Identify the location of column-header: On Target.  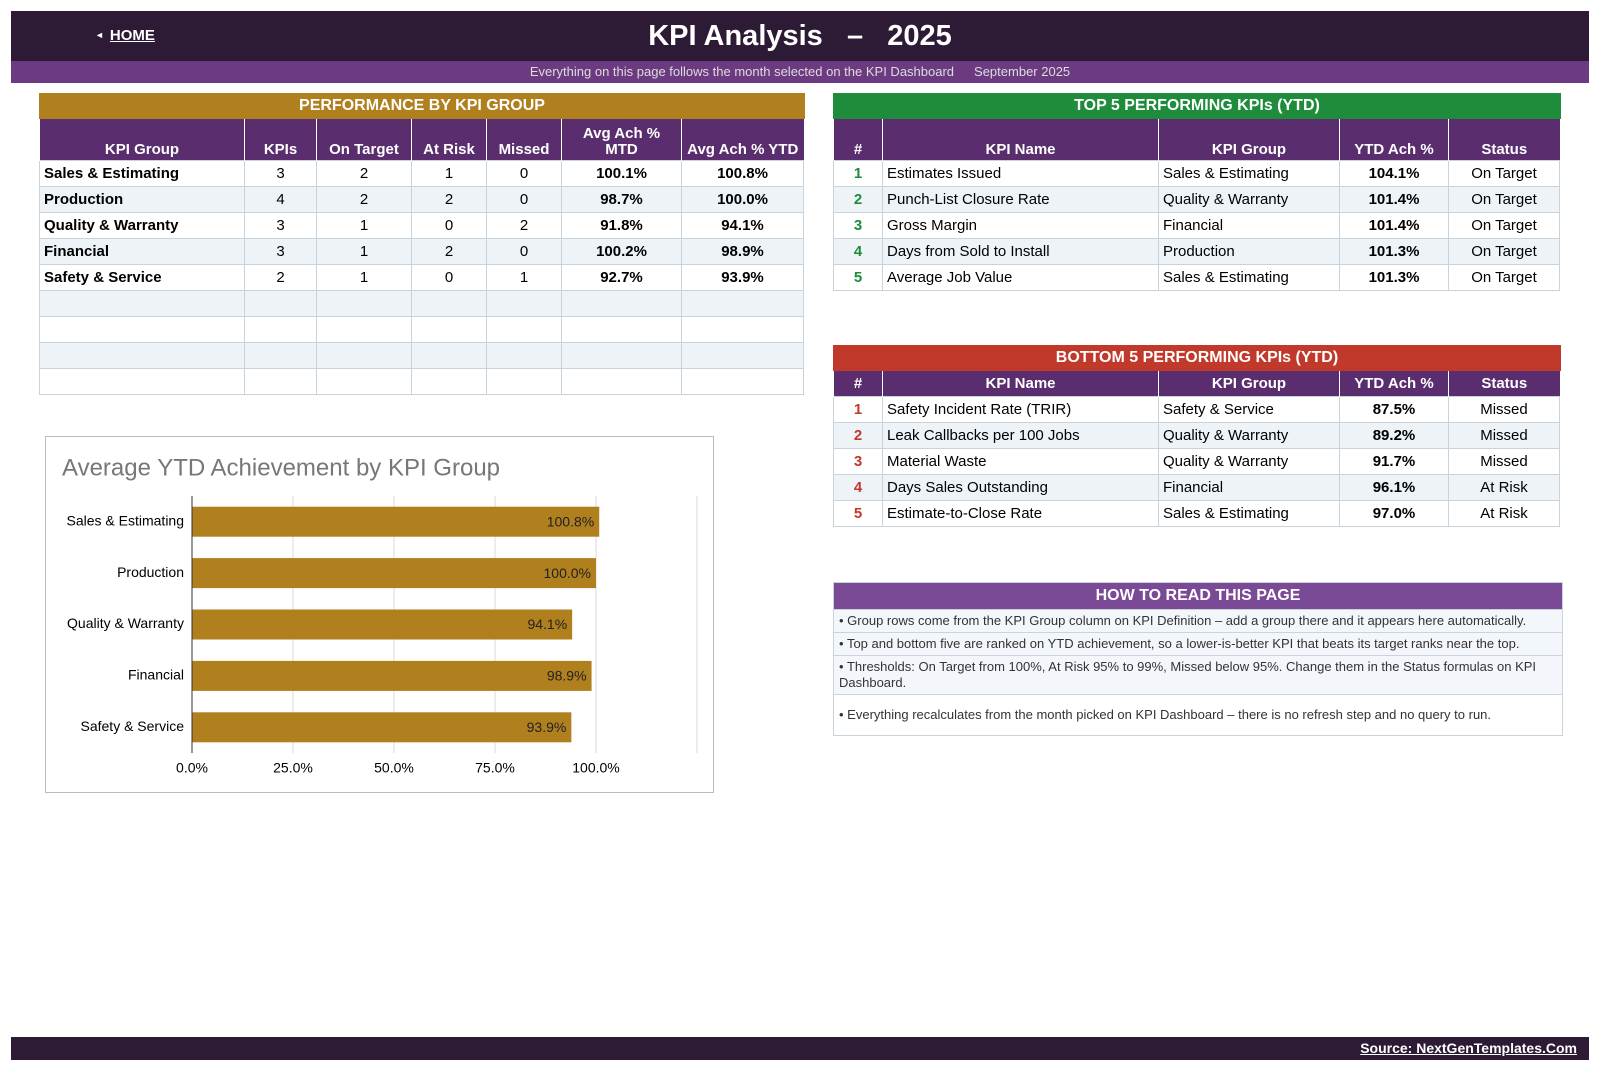
(364, 140).